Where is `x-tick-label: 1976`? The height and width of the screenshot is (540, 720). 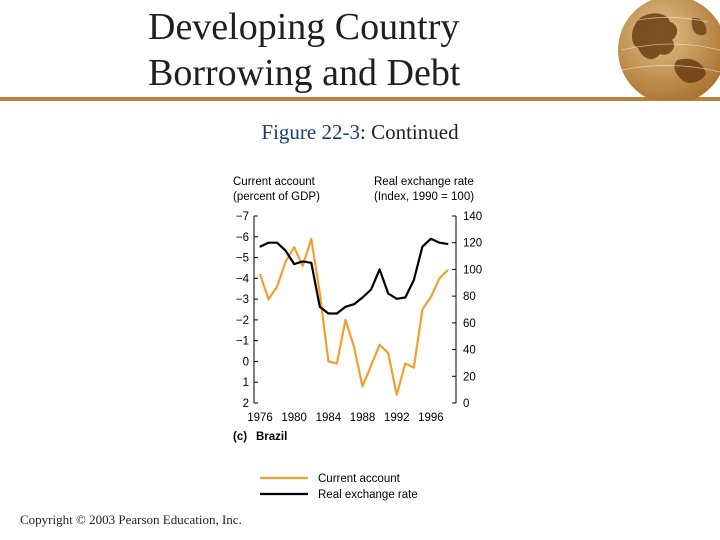
x-tick-label: 1976 is located at coordinates (260, 418).